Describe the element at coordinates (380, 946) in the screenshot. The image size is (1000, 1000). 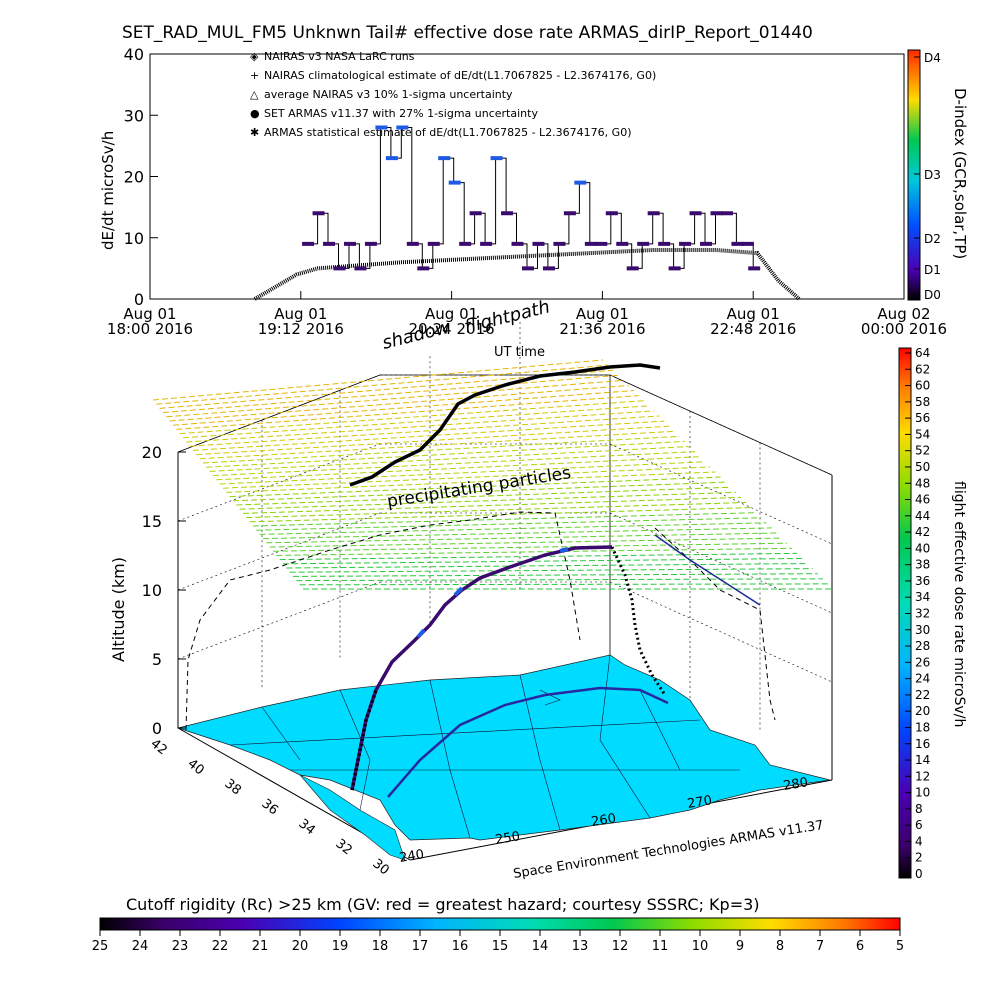
I see `cutoff-tick-label: 18` at that location.